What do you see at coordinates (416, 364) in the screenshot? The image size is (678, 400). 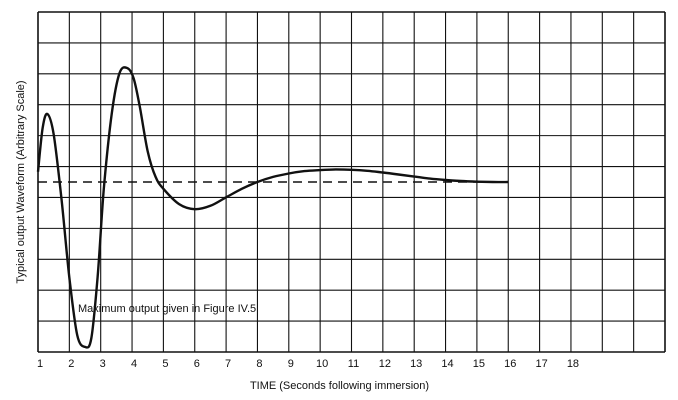 I see `x-tick-label: 13` at bounding box center [416, 364].